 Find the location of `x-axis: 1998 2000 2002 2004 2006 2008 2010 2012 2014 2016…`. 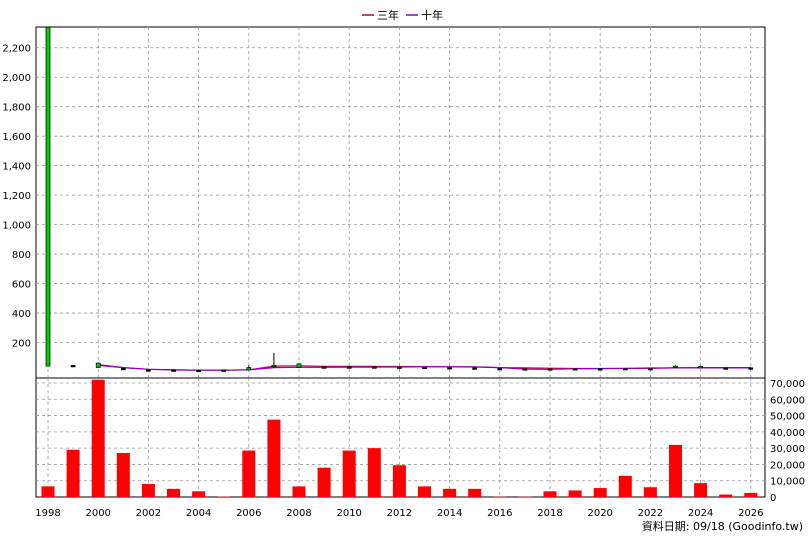

x-axis: 1998 2000 2002 2004 2006 2008 2010 2012 2014 2016… is located at coordinates (399, 513).